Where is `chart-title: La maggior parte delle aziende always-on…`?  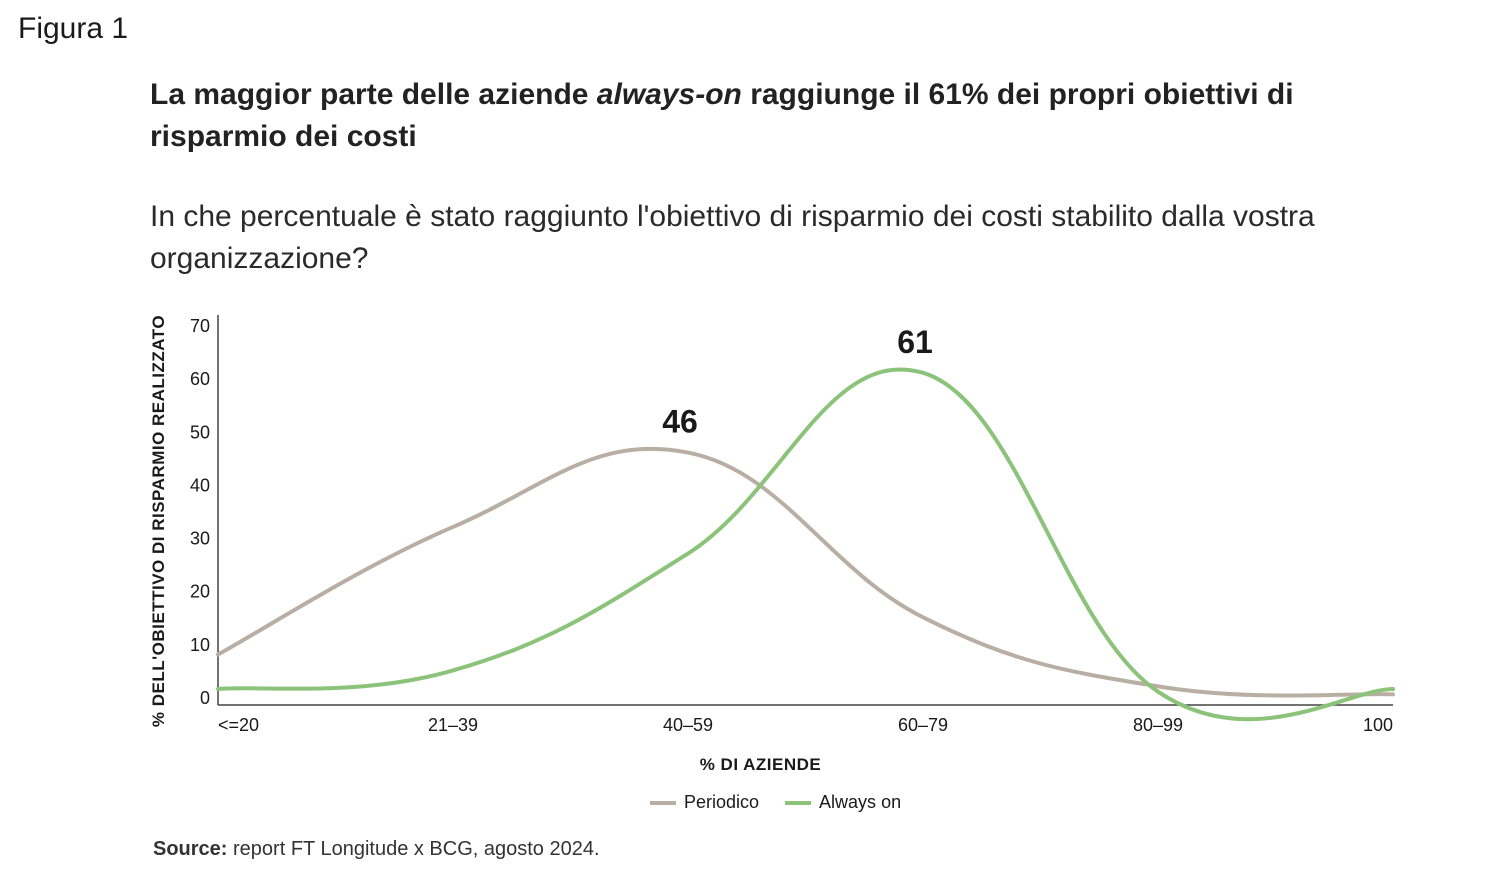 chart-title: La maggior parte delle aziende always-on… is located at coordinates (760, 116).